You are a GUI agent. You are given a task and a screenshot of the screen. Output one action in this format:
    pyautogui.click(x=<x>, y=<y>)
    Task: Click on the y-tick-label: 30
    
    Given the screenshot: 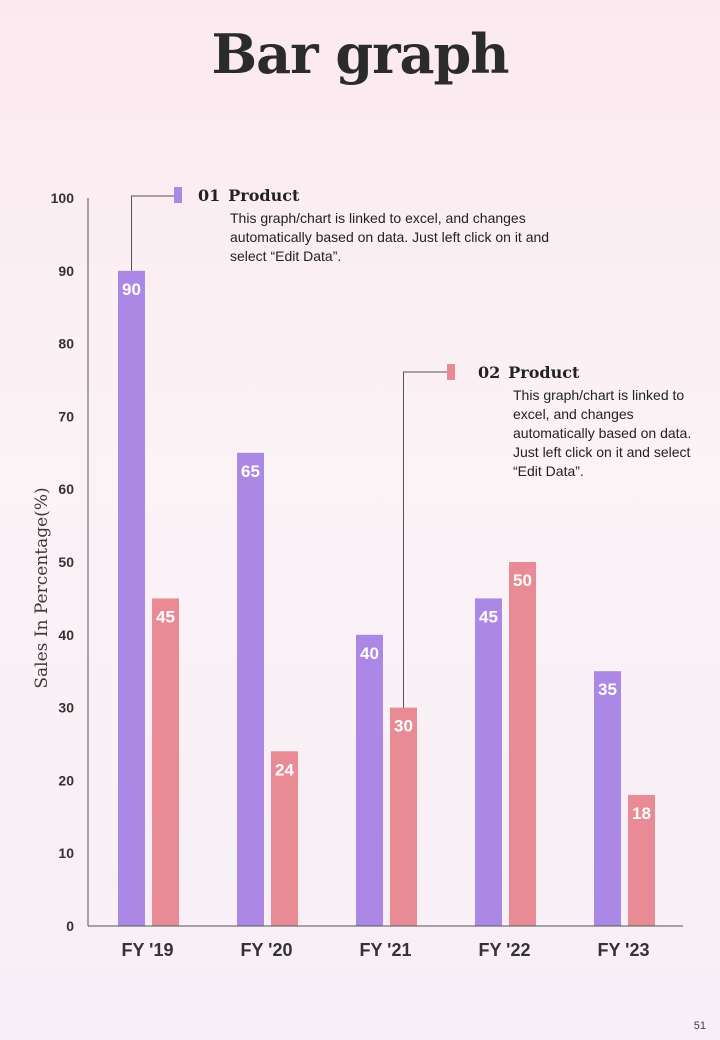 What is the action you would take?
    pyautogui.click(x=66, y=708)
    